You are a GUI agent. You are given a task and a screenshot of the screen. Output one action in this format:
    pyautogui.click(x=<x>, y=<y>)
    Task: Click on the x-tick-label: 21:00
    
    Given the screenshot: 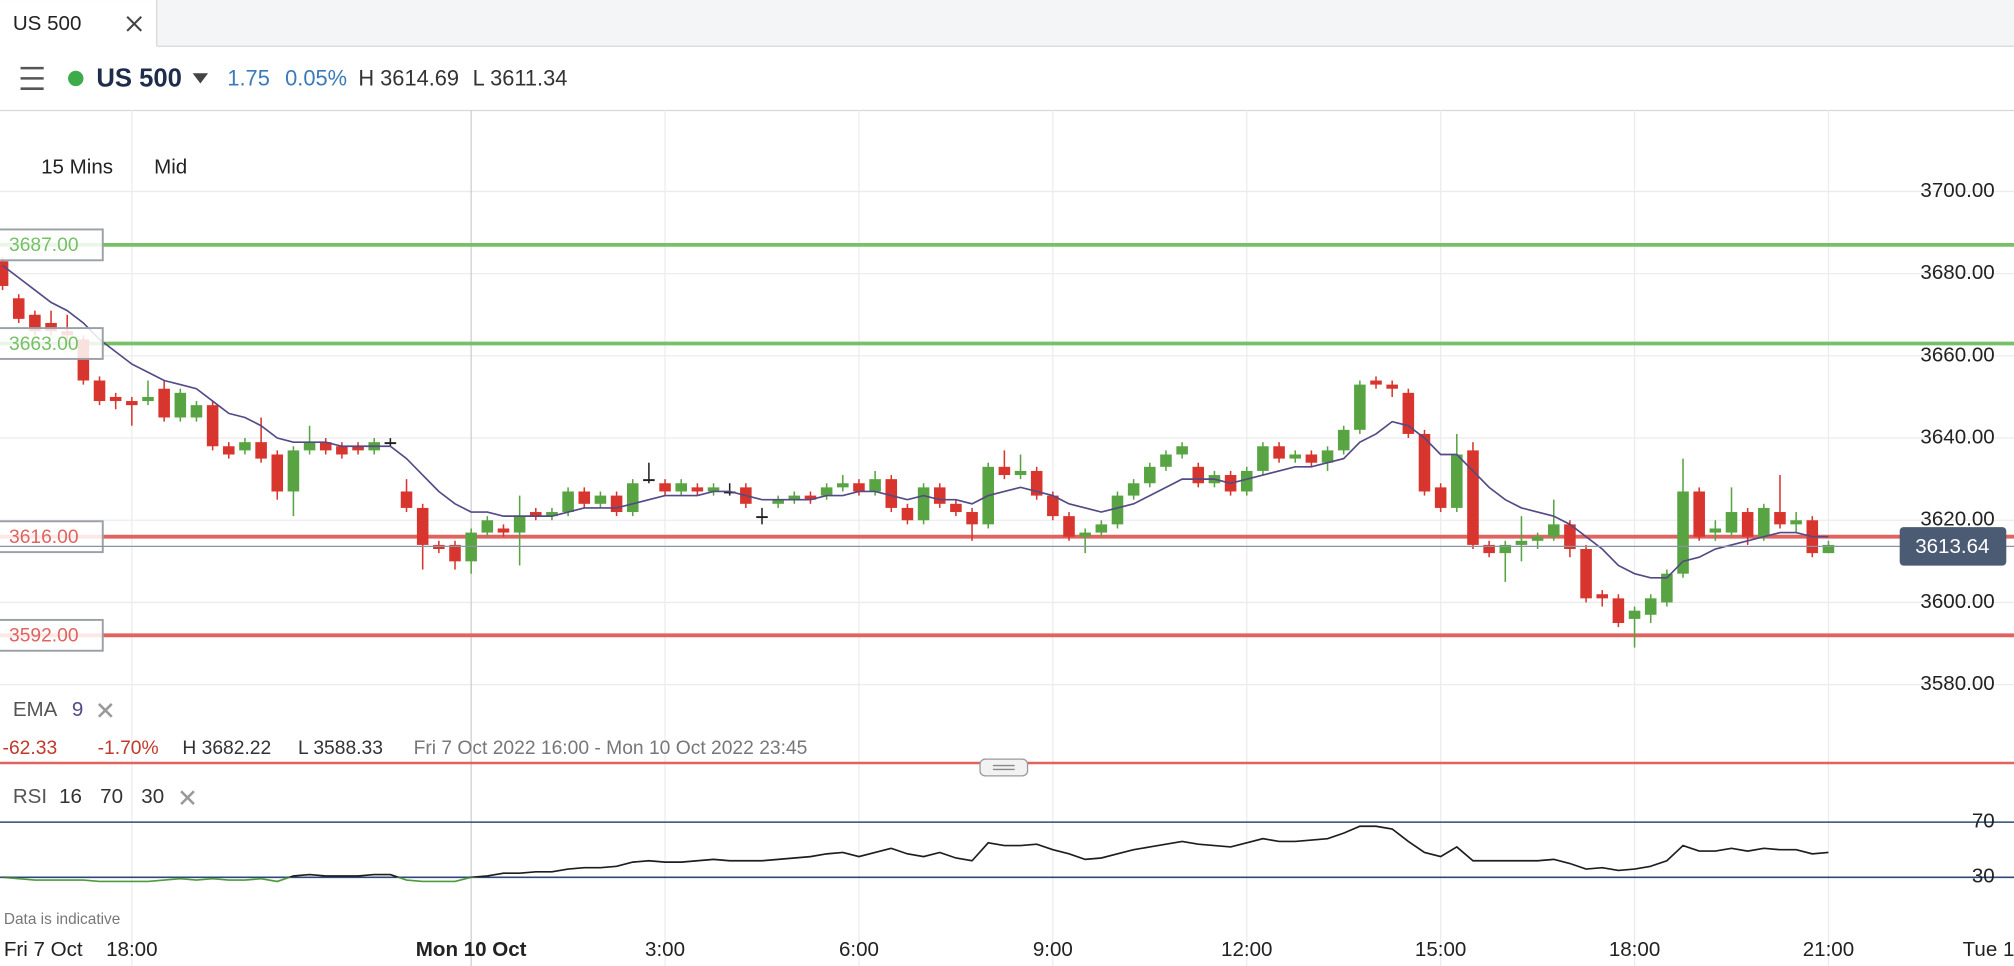 What is the action you would take?
    pyautogui.click(x=1828, y=949)
    